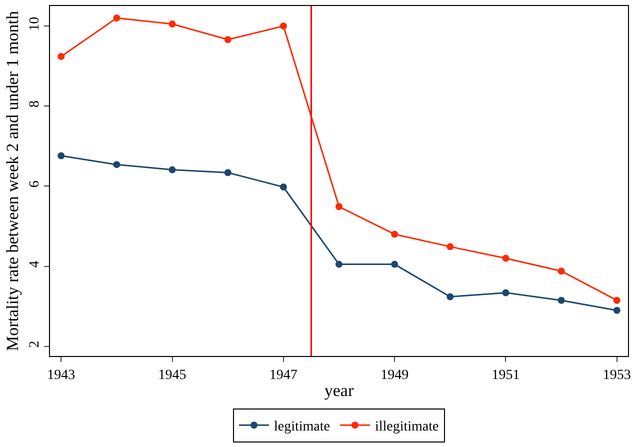  I want to click on x-tick-label: 1945, so click(172, 375).